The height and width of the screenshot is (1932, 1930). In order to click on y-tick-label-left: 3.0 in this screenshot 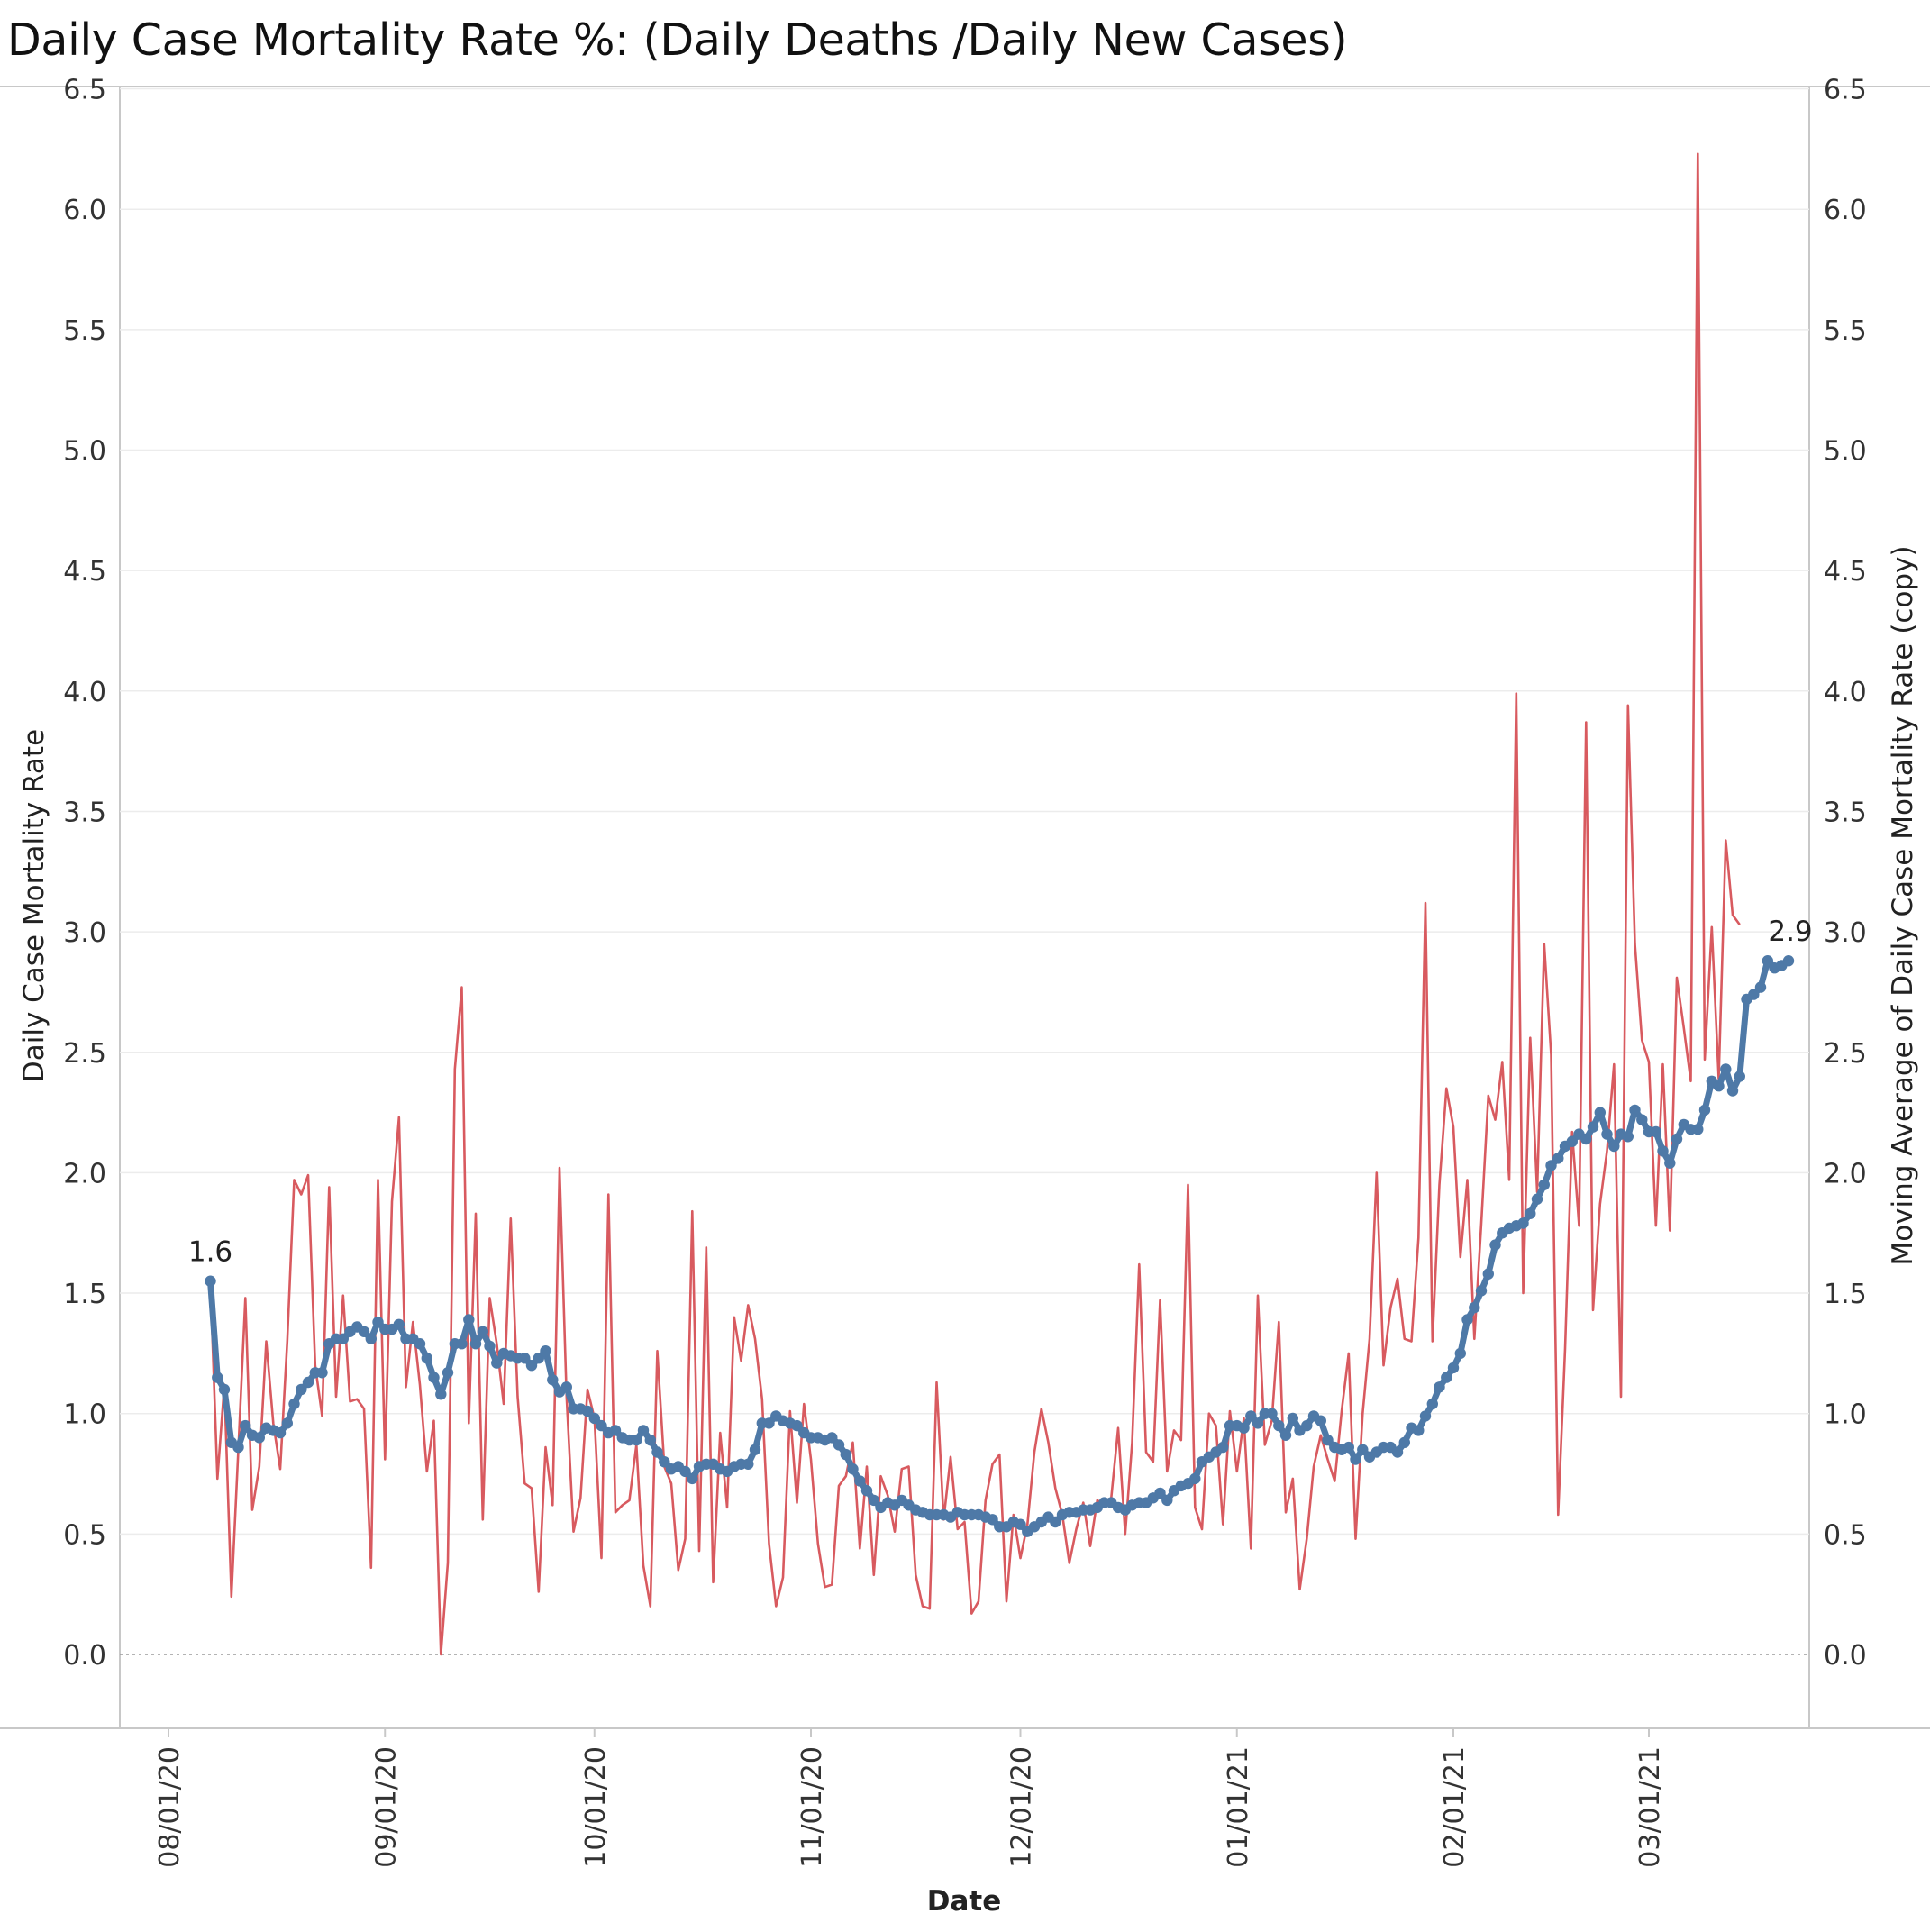, I will do `click(84, 933)`.